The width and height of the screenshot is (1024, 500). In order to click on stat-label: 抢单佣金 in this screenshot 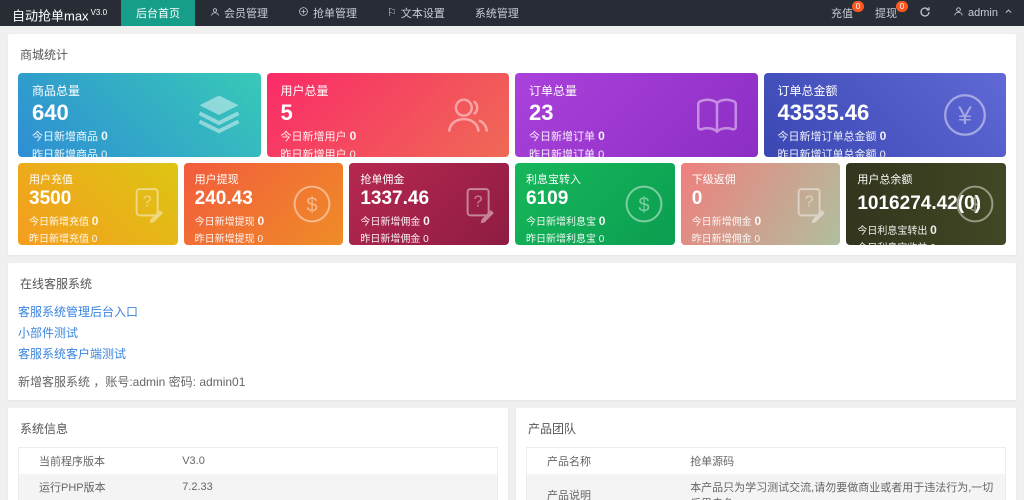, I will do `click(382, 180)`.